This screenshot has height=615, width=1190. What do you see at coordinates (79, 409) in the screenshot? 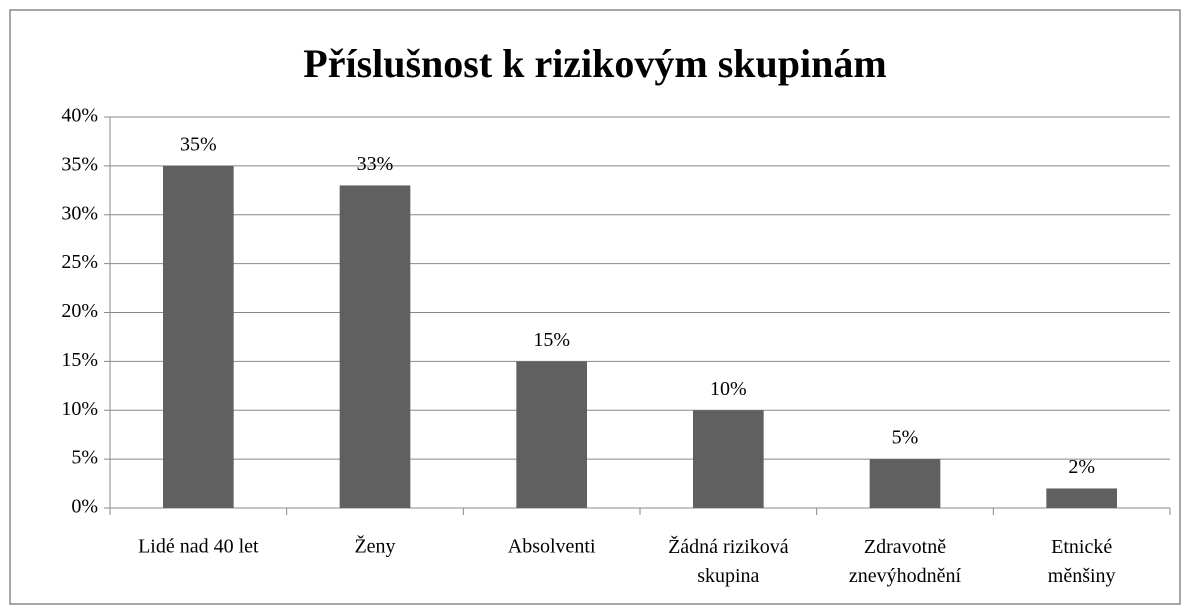
I see `y-tick-label: 10%` at bounding box center [79, 409].